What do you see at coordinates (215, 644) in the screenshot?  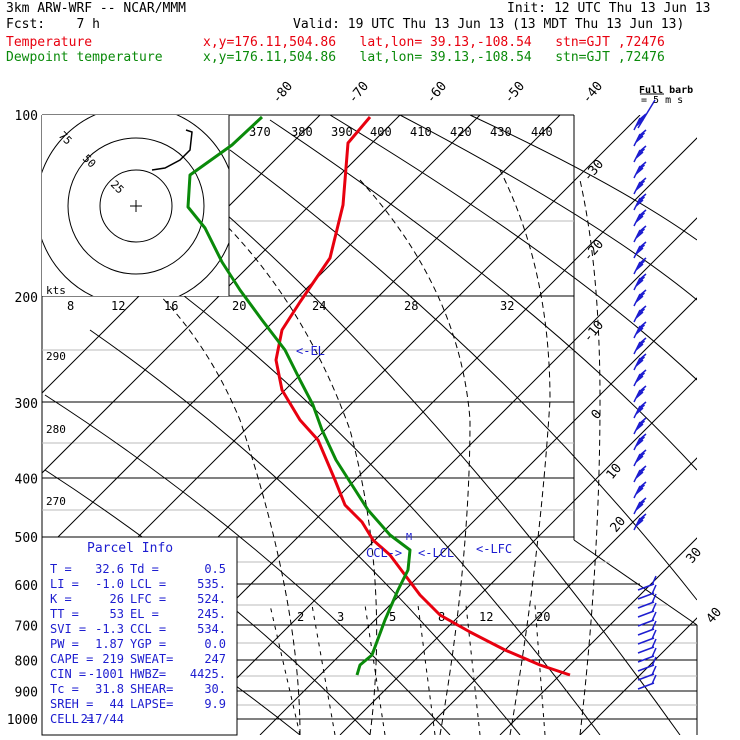 I see `parcel-info-value: 0.0` at bounding box center [215, 644].